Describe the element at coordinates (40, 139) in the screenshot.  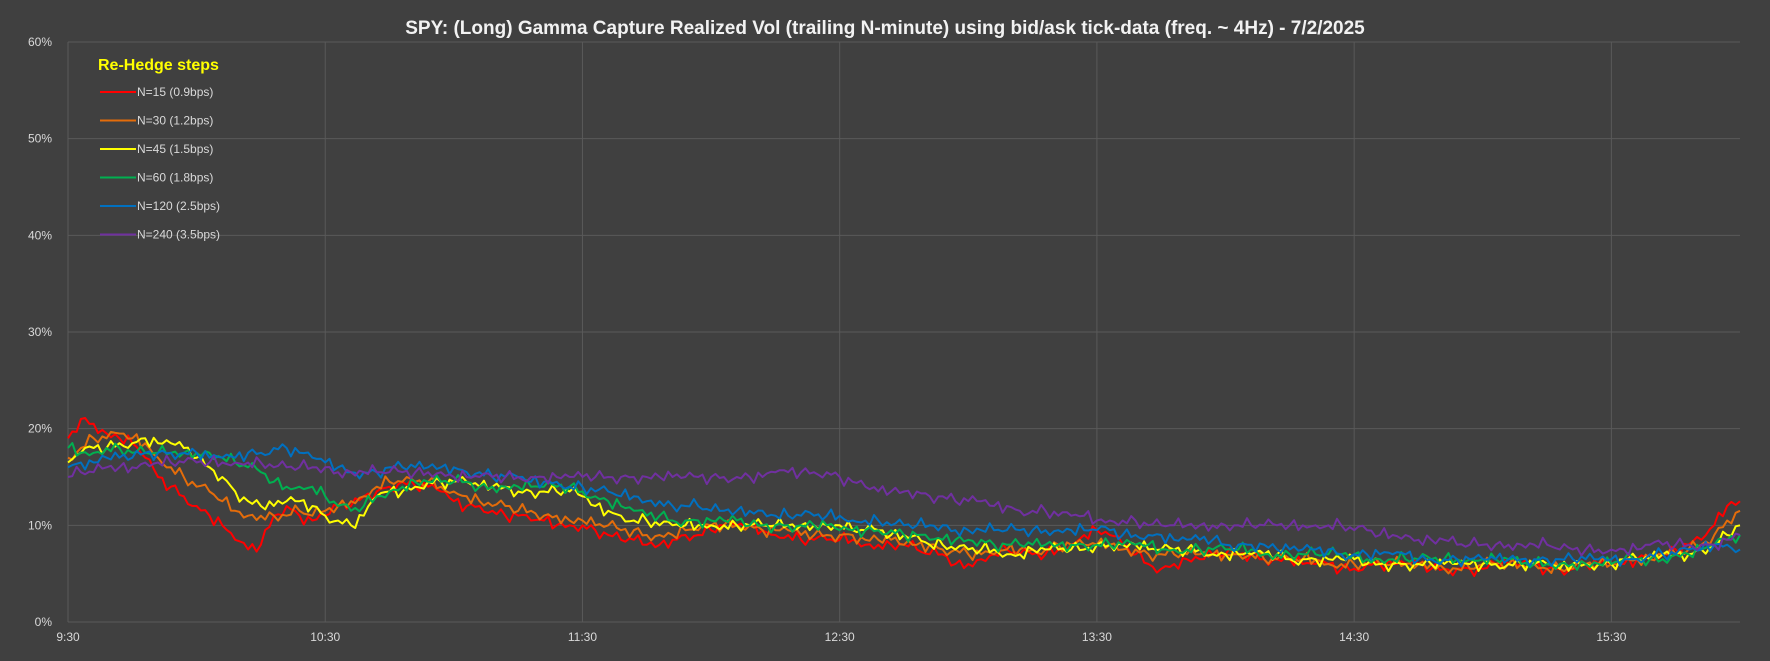
I see `y-tick-label: 50%` at that location.